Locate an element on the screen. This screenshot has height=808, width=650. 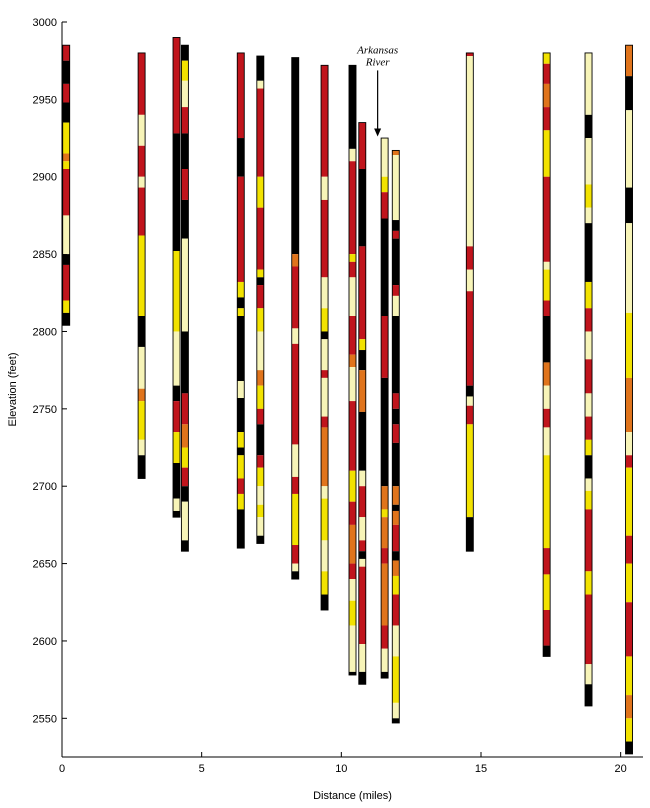
annotation-line-2: River is located at coordinates (378, 62).